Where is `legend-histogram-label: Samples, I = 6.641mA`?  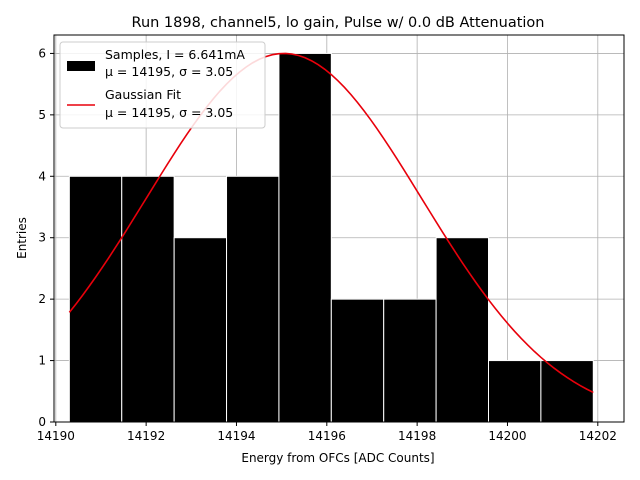
legend-histogram-label: Samples, I = 6.641mA is located at coordinates (175, 54).